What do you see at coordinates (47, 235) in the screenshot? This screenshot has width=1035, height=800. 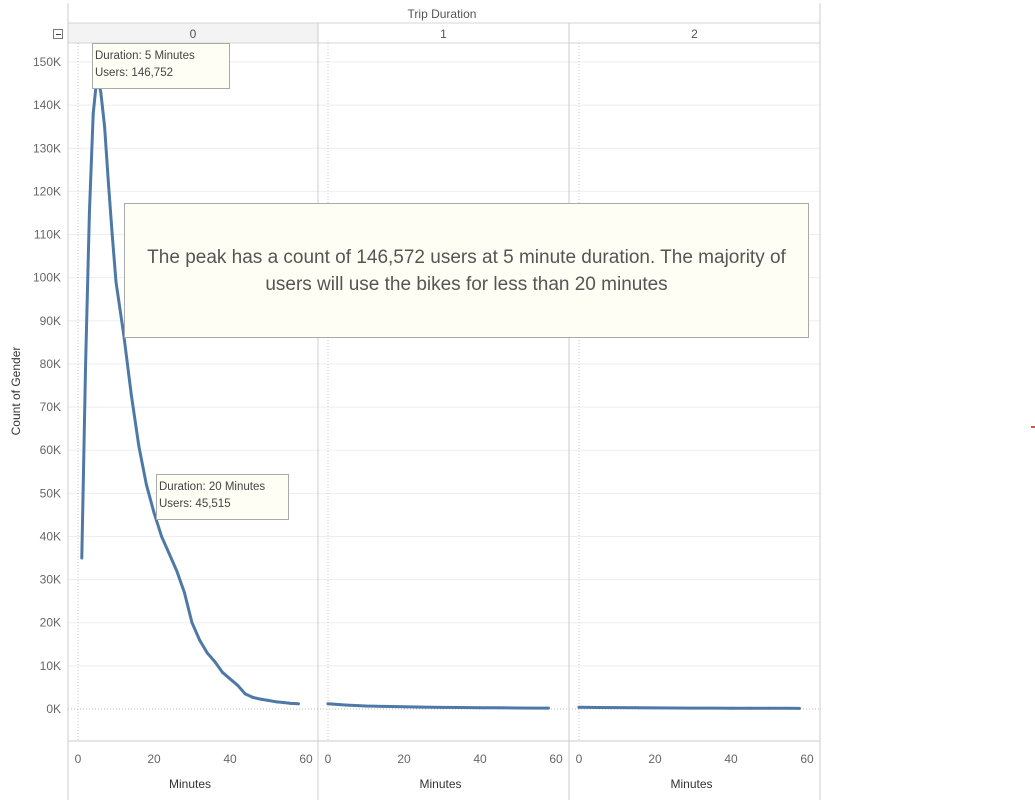 I see `y-tick-label-11: 110K` at bounding box center [47, 235].